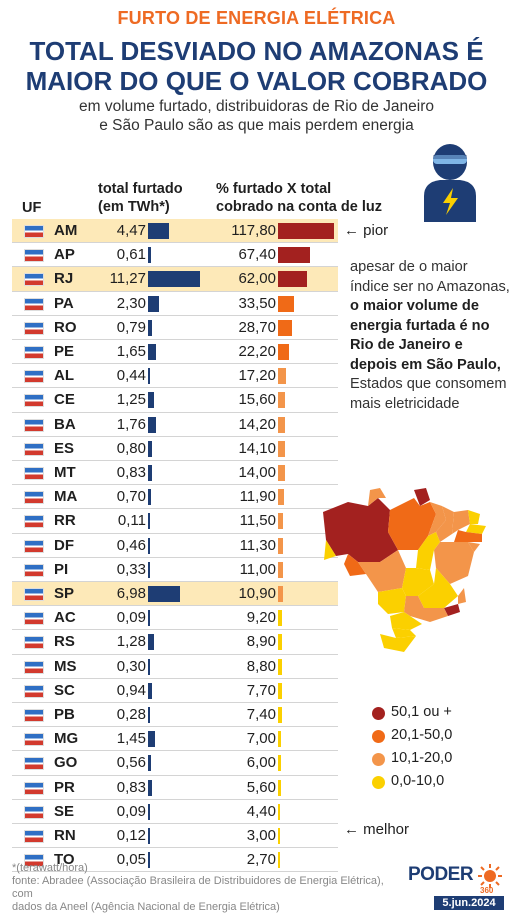  What do you see at coordinates (406, 621) in the screenshot?
I see `map-region-pr` at bounding box center [406, 621].